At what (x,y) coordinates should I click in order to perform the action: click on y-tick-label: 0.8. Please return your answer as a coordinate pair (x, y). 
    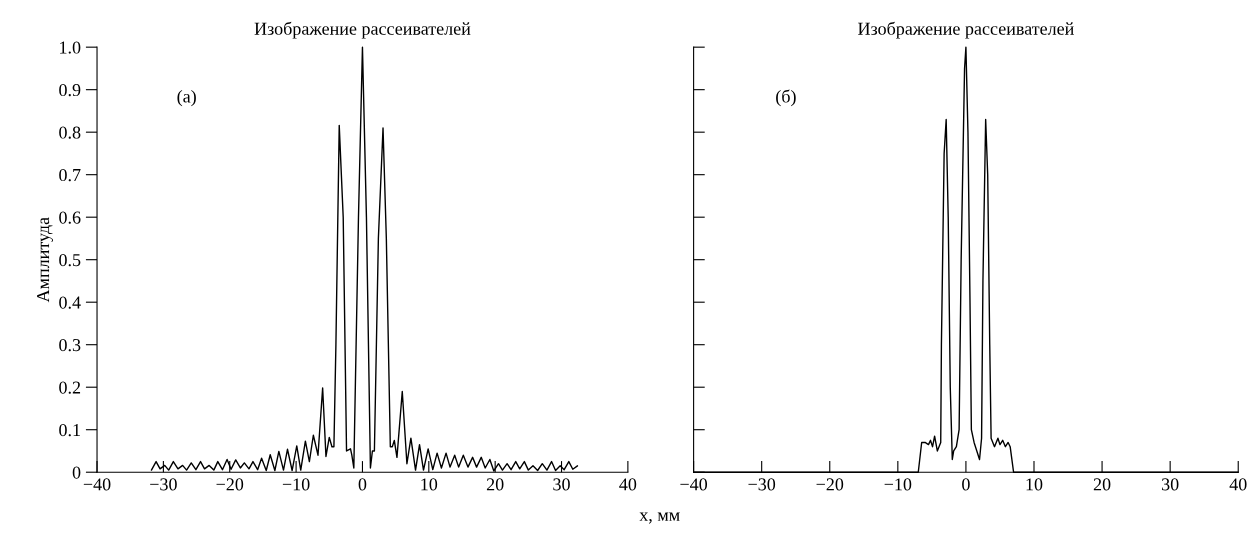
    Looking at the image, I should click on (70, 132).